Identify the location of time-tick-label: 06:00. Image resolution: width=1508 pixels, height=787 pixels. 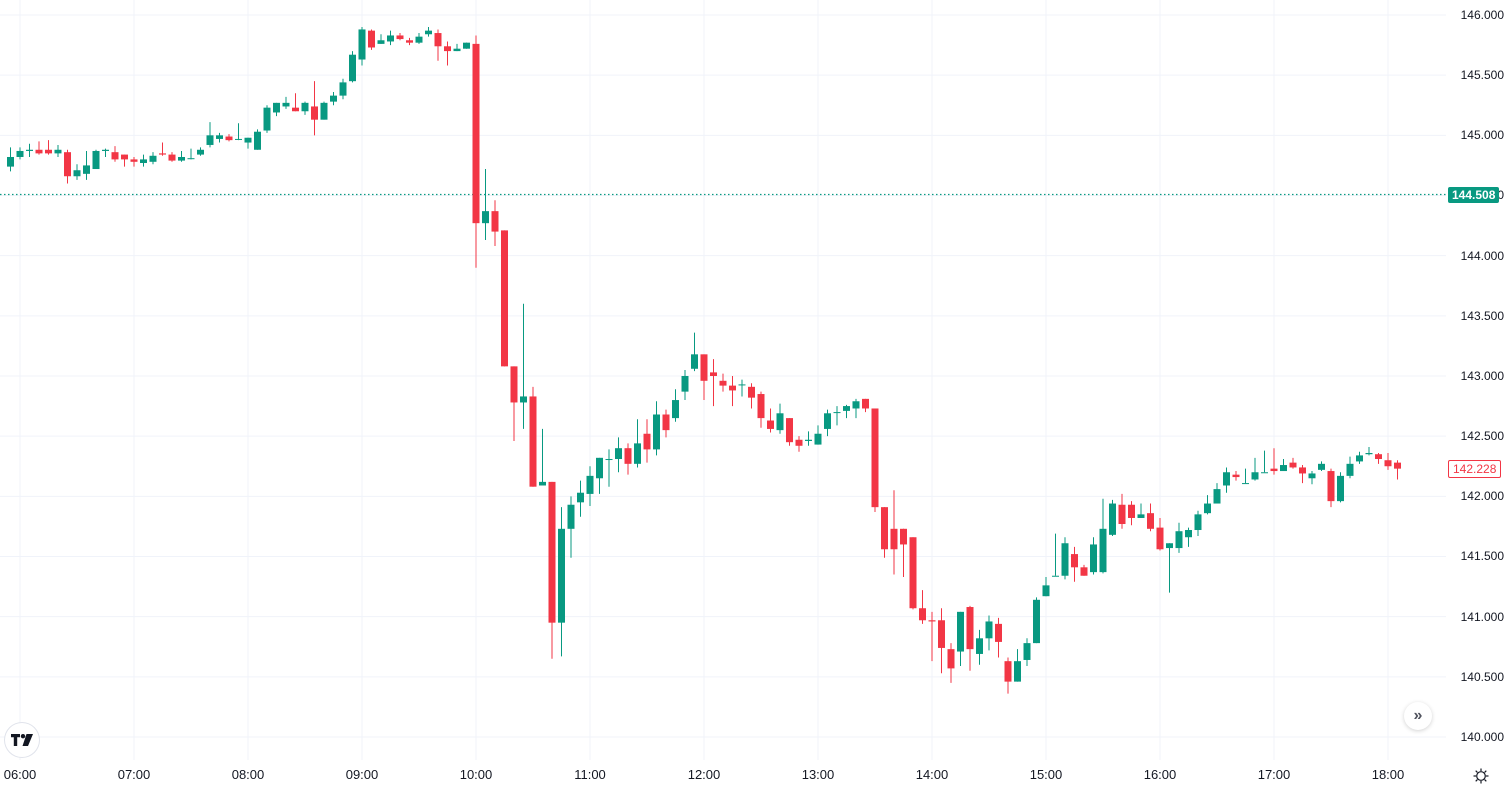
(20, 774).